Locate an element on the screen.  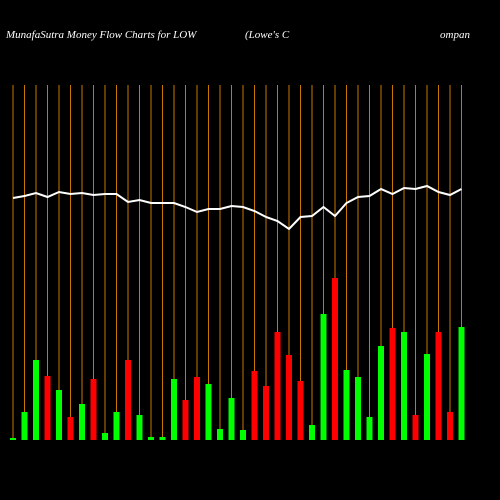
chart-title: (Lowe's C is located at coordinates (267, 35).